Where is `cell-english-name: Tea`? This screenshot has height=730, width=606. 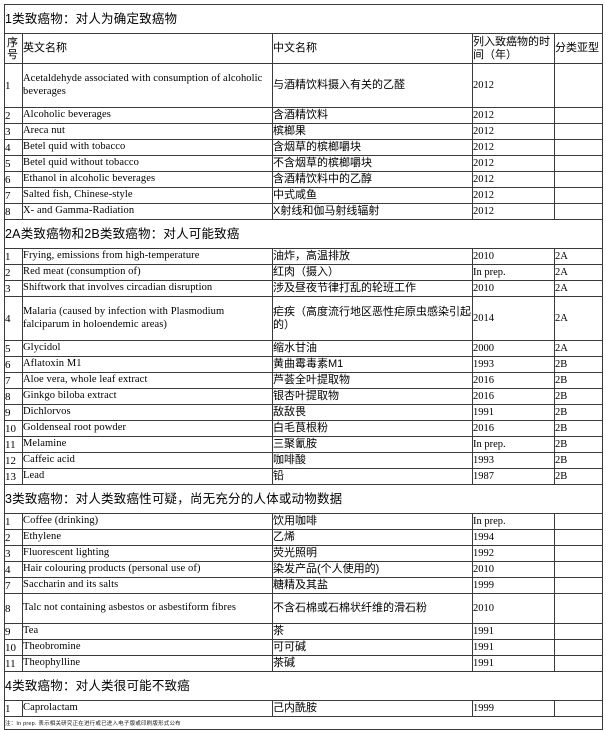
cell-english-name: Tea is located at coordinates (147, 631).